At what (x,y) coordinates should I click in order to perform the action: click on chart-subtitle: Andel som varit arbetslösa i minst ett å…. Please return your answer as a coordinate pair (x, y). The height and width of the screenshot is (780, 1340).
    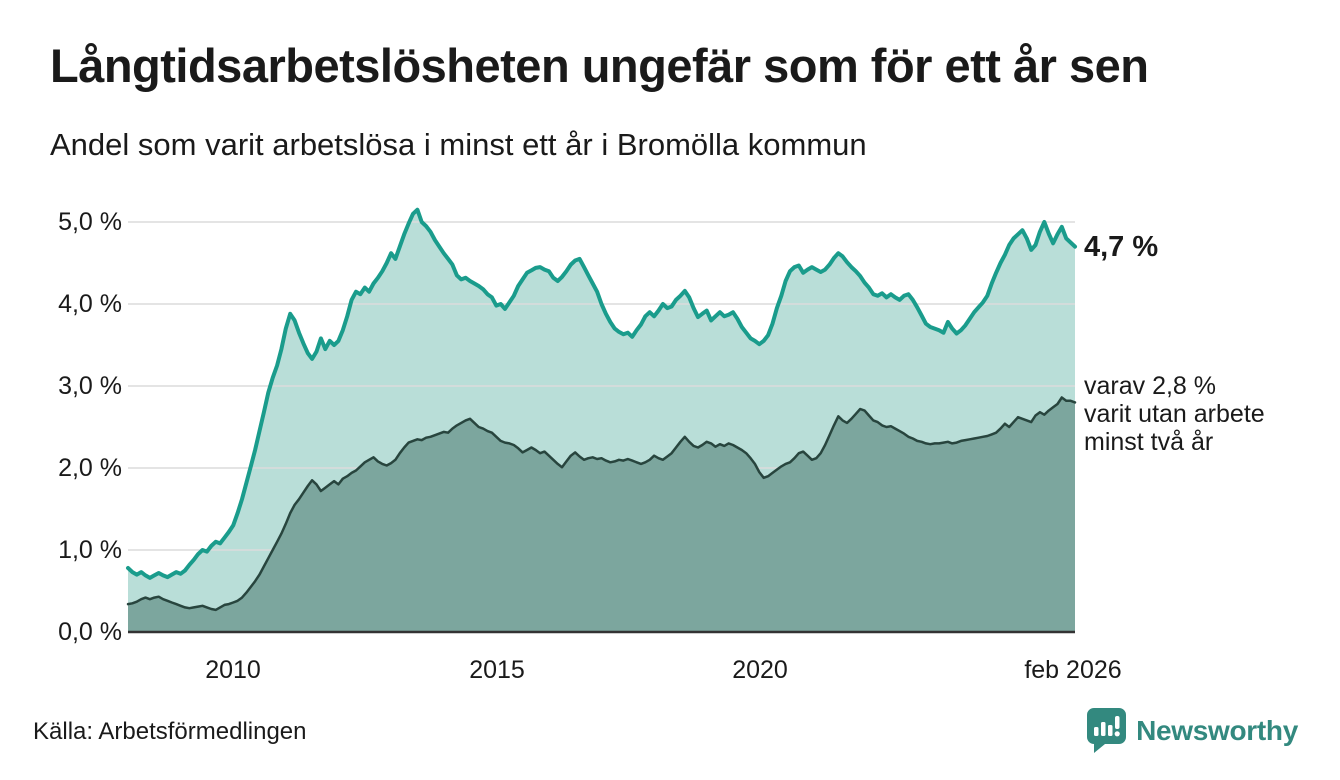
    Looking at the image, I should click on (458, 144).